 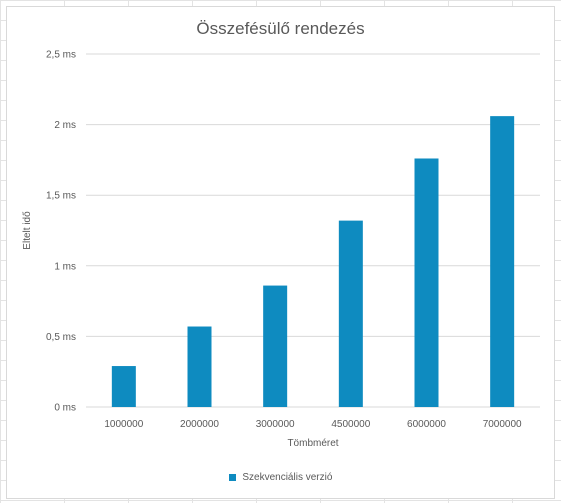 I want to click on legend-swatch, so click(x=232, y=477).